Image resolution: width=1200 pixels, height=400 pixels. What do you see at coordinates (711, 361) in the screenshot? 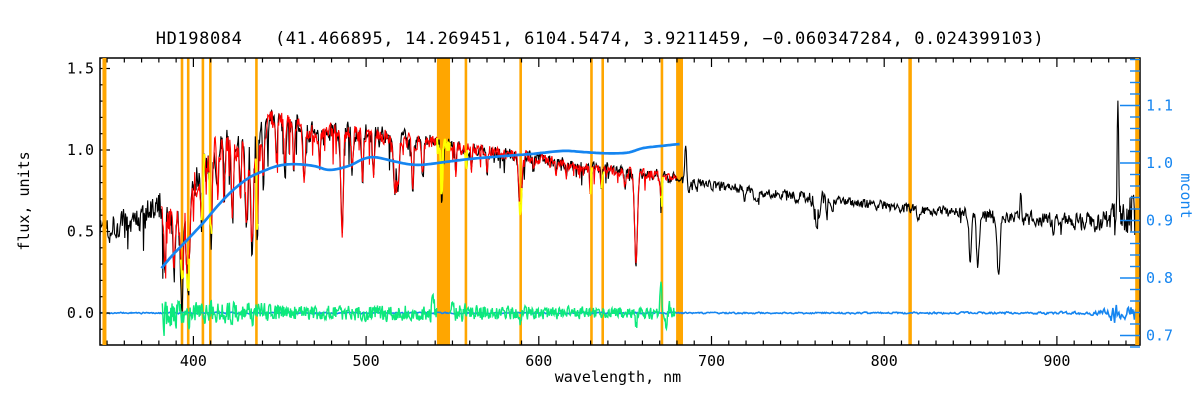
I see `x-tick-label: 700` at bounding box center [711, 361].